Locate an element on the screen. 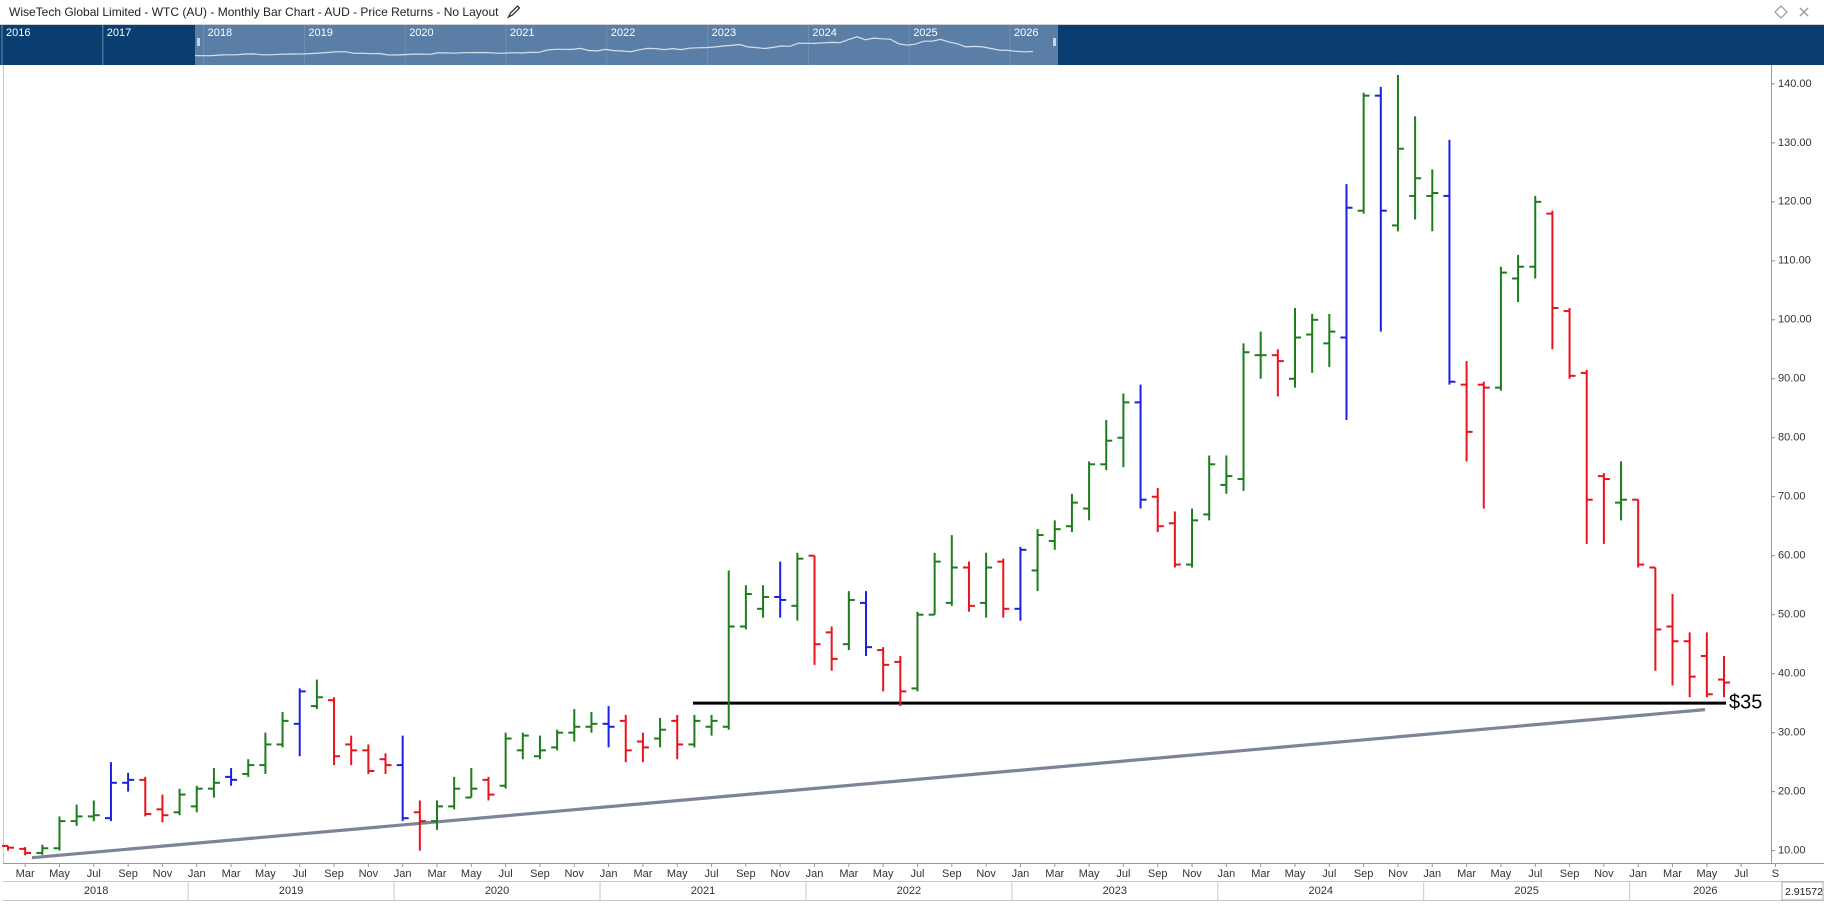  navigator-year: 2021 is located at coordinates (522, 33).